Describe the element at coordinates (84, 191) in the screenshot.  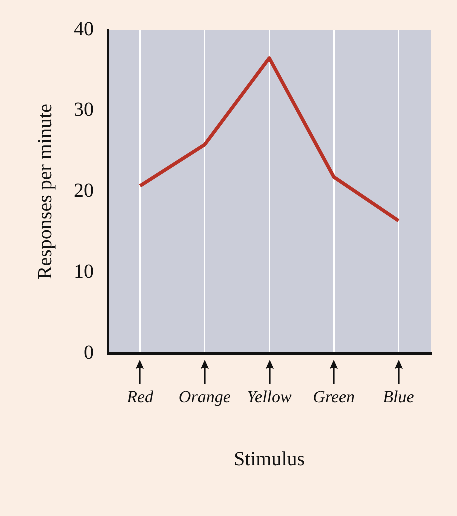
I see `y-tick-label: 20` at that location.